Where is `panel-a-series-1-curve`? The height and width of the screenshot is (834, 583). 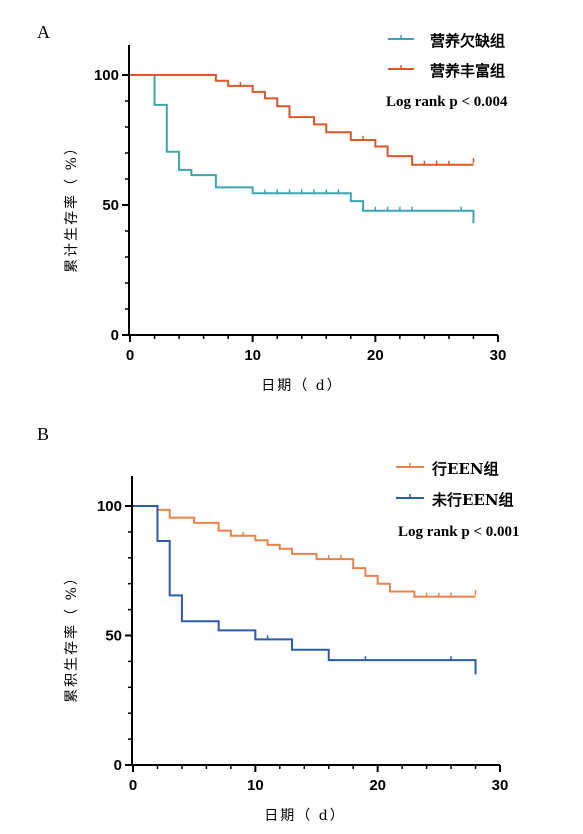 panel-a-series-1-curve is located at coordinates (302, 149).